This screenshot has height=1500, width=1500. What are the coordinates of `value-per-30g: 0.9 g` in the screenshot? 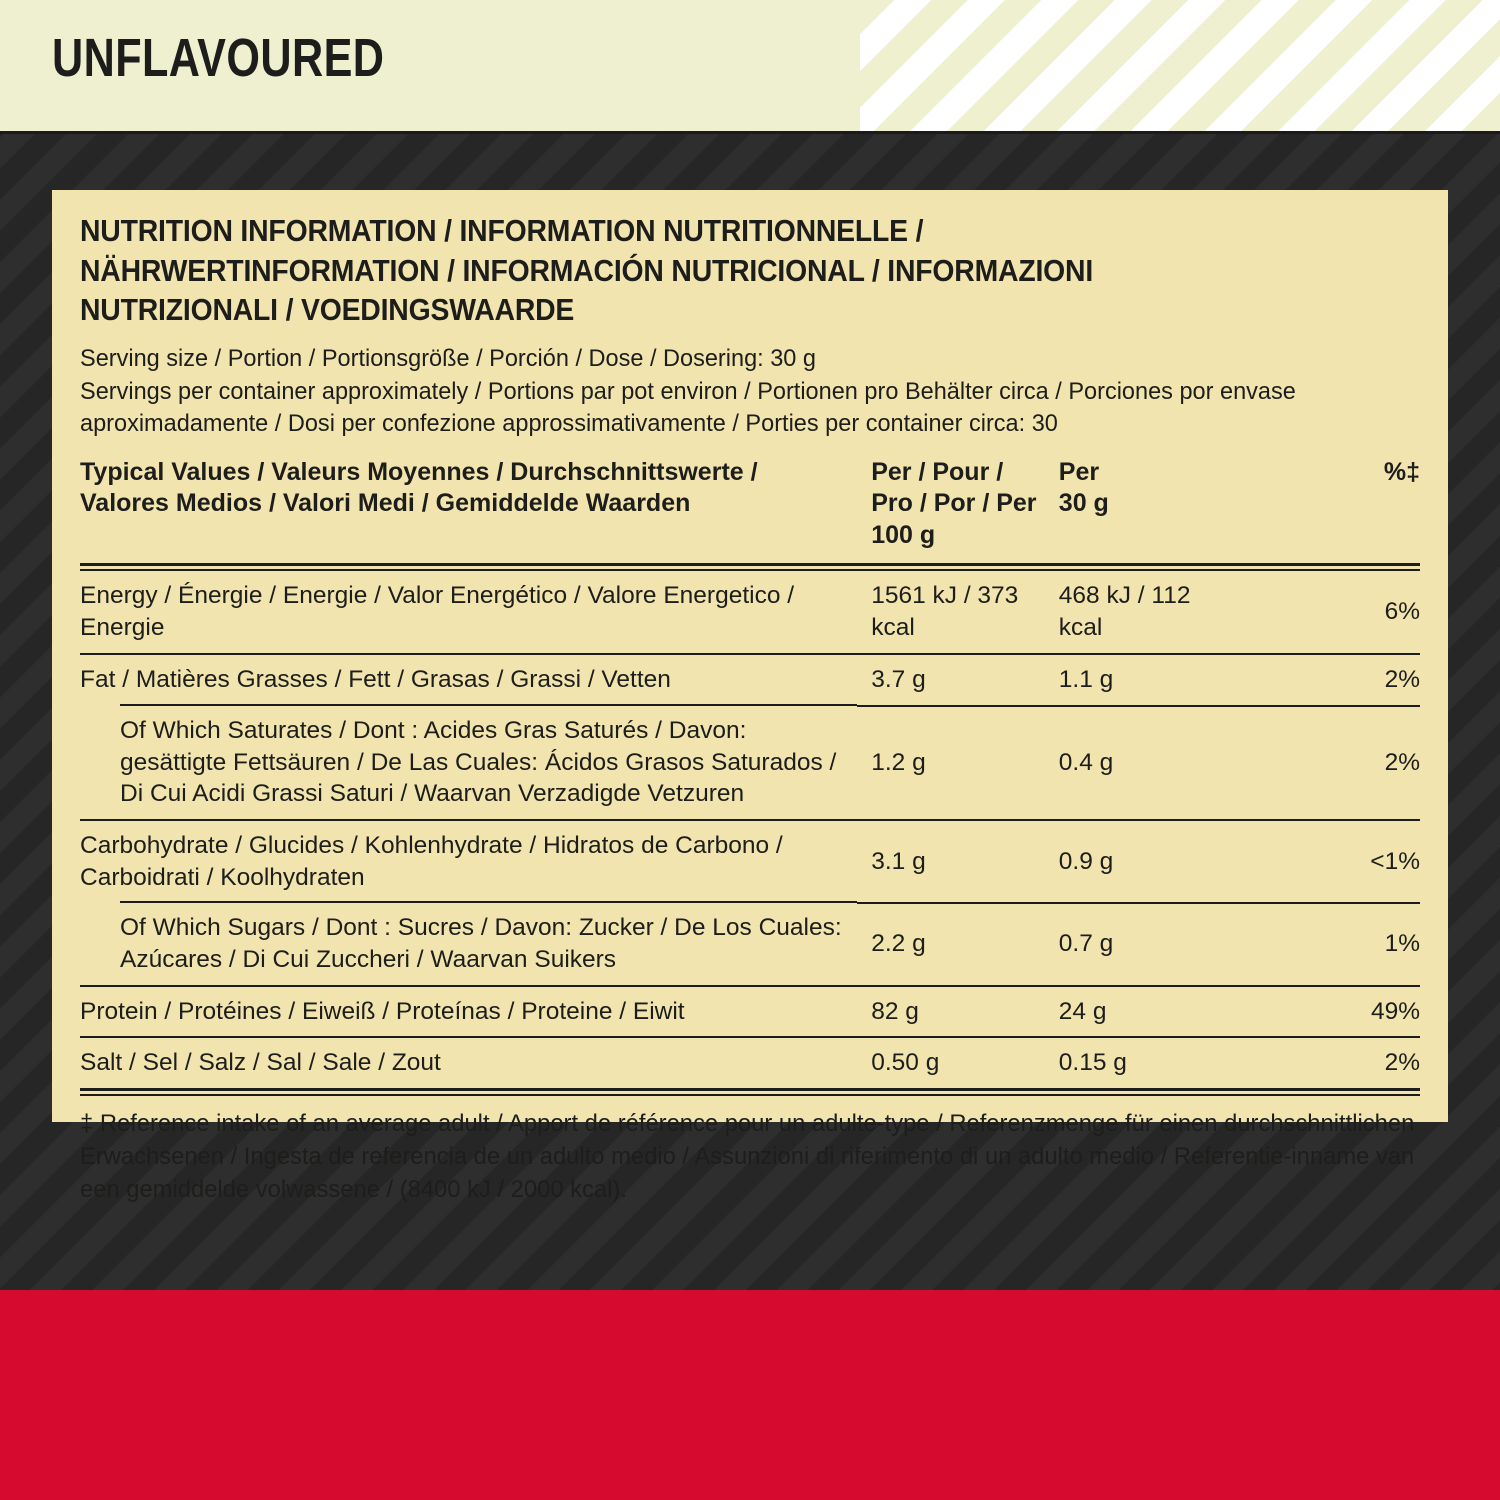 It's located at (1138, 861).